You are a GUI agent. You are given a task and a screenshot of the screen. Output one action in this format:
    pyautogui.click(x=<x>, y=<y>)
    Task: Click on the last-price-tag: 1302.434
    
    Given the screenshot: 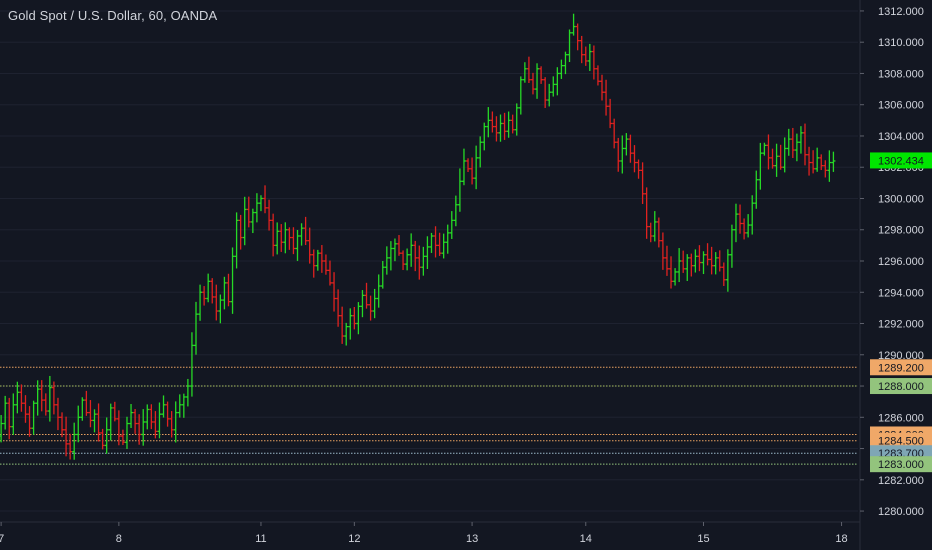 What is the action you would take?
    pyautogui.click(x=901, y=160)
    